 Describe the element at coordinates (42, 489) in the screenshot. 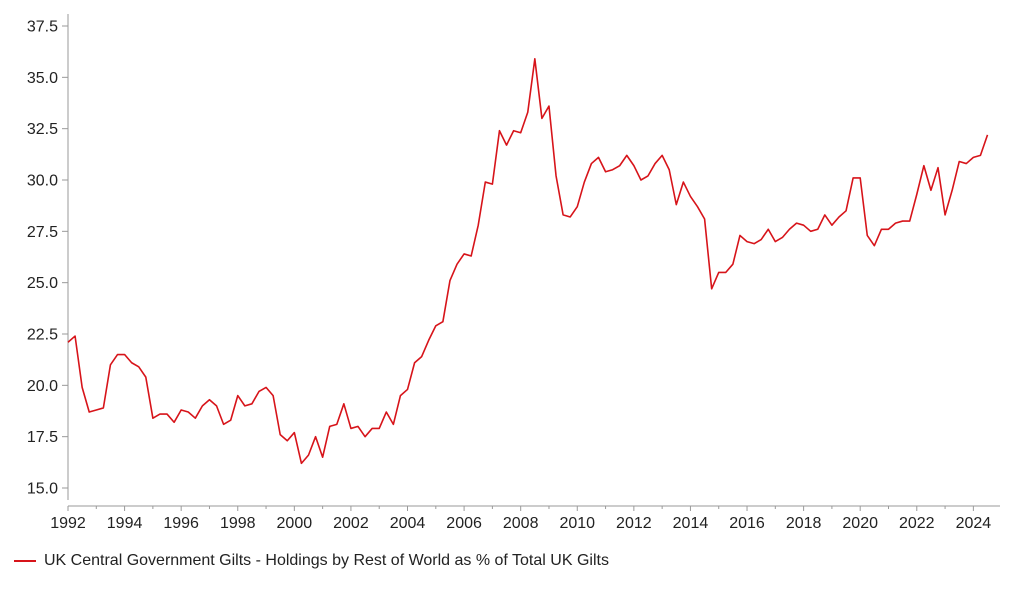

I see `y-tick-label: 15.0` at that location.